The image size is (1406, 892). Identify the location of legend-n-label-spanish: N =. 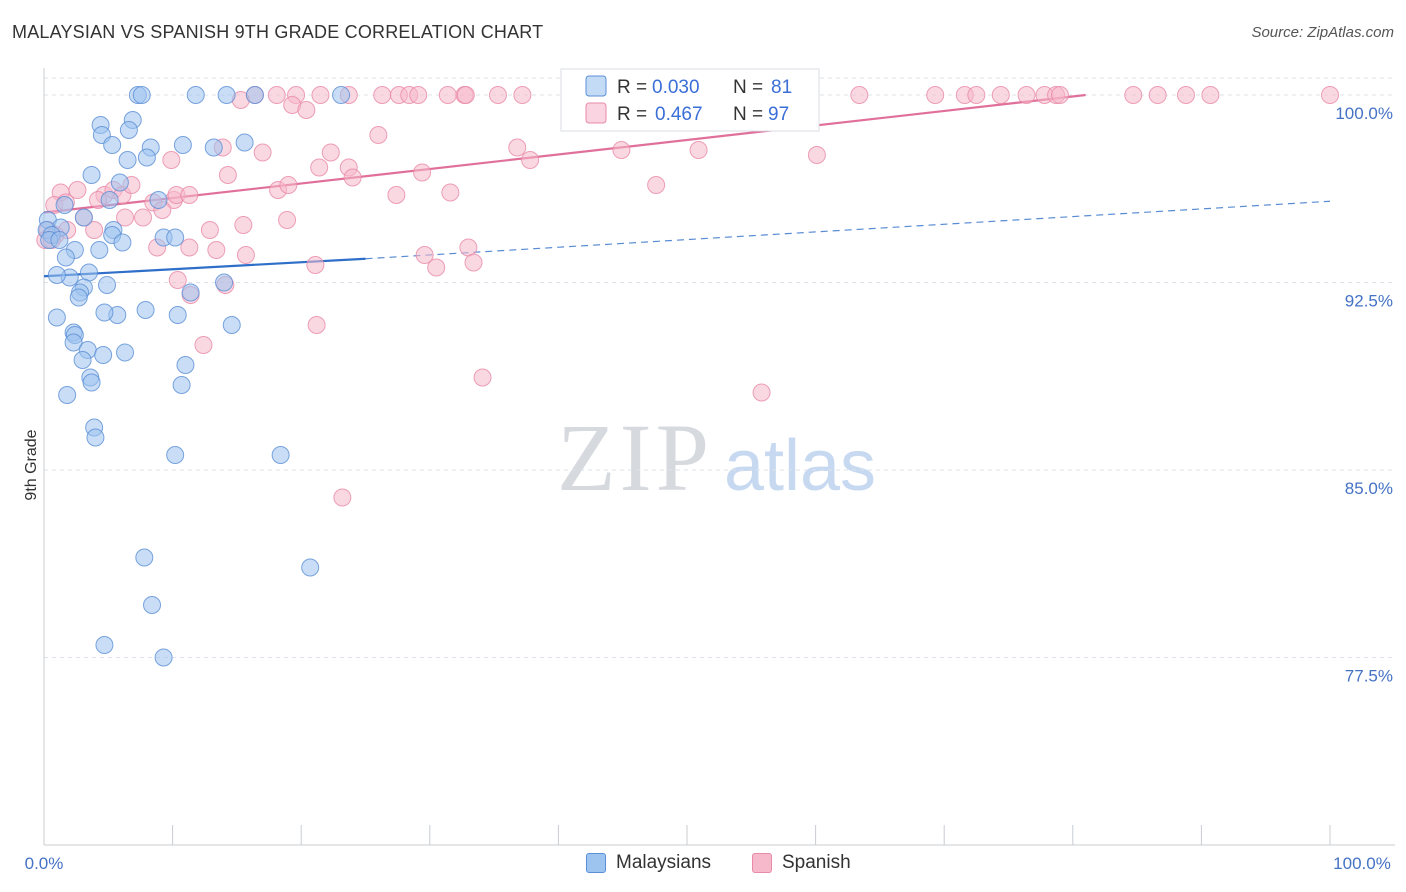
(748, 114).